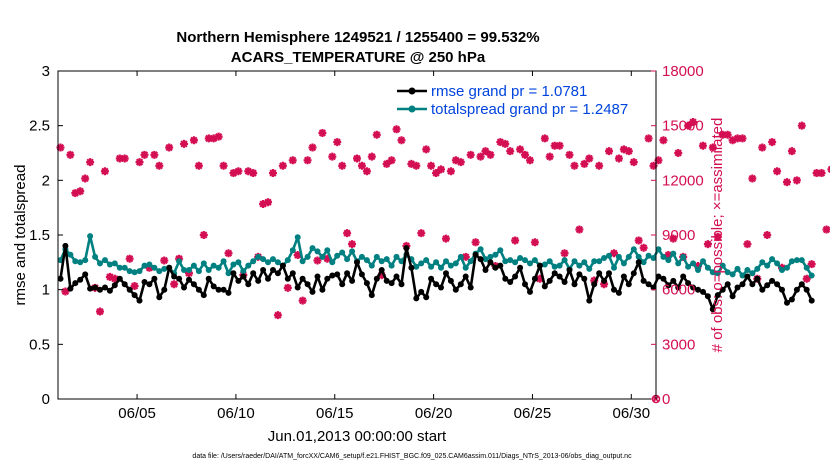 This screenshot has height=470, width=830. I want to click on y-left-tick-label: 1, so click(46, 290).